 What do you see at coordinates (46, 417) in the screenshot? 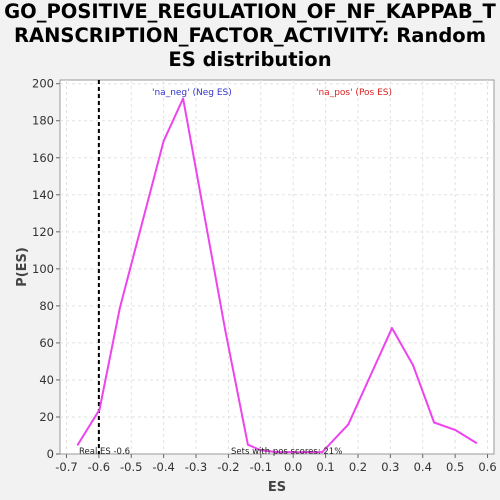
I see `y-tick-label: 20` at bounding box center [46, 417].